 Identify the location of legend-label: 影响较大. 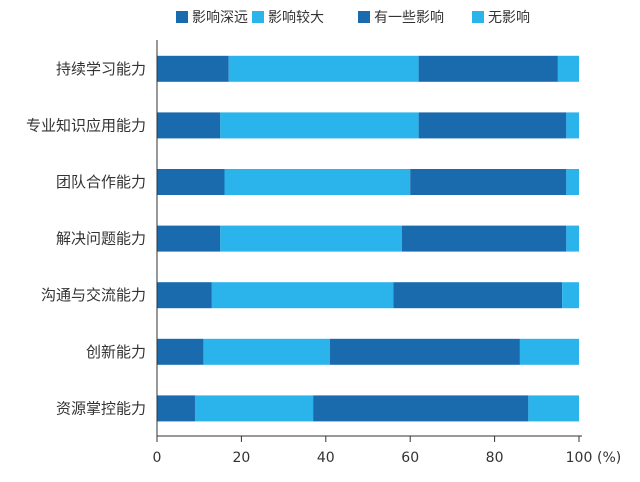
(296, 18).